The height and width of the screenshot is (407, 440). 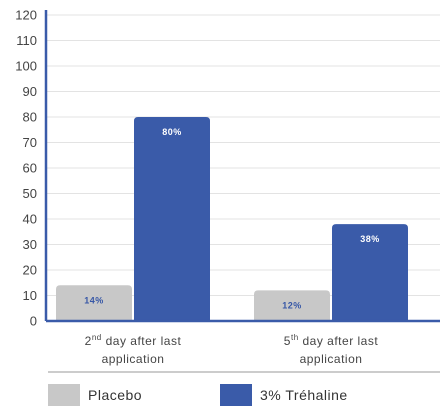 I want to click on y-axis-ticks: 0 10 20 30 40 50 60 70 80 90 100 110 120, so click(x=26, y=168).